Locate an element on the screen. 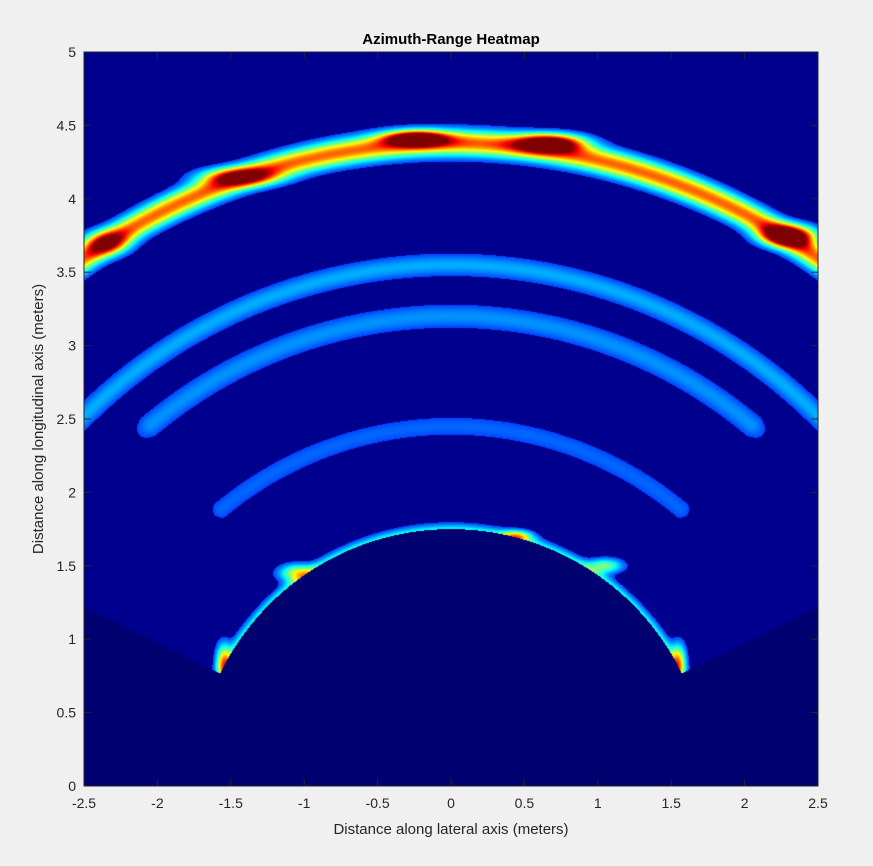 This screenshot has width=873, height=866. x-tick-label: -1 is located at coordinates (304, 803).